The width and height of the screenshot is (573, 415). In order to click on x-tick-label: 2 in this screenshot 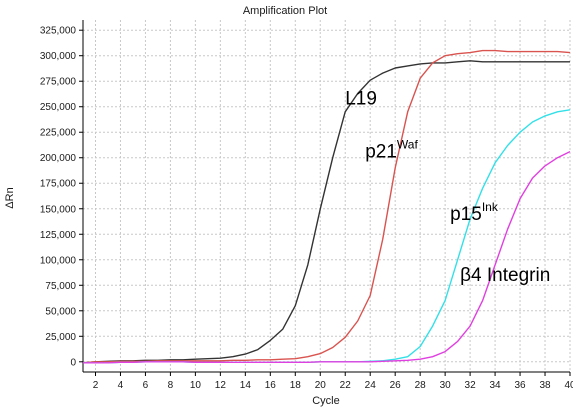, I will do `click(96, 385)`.